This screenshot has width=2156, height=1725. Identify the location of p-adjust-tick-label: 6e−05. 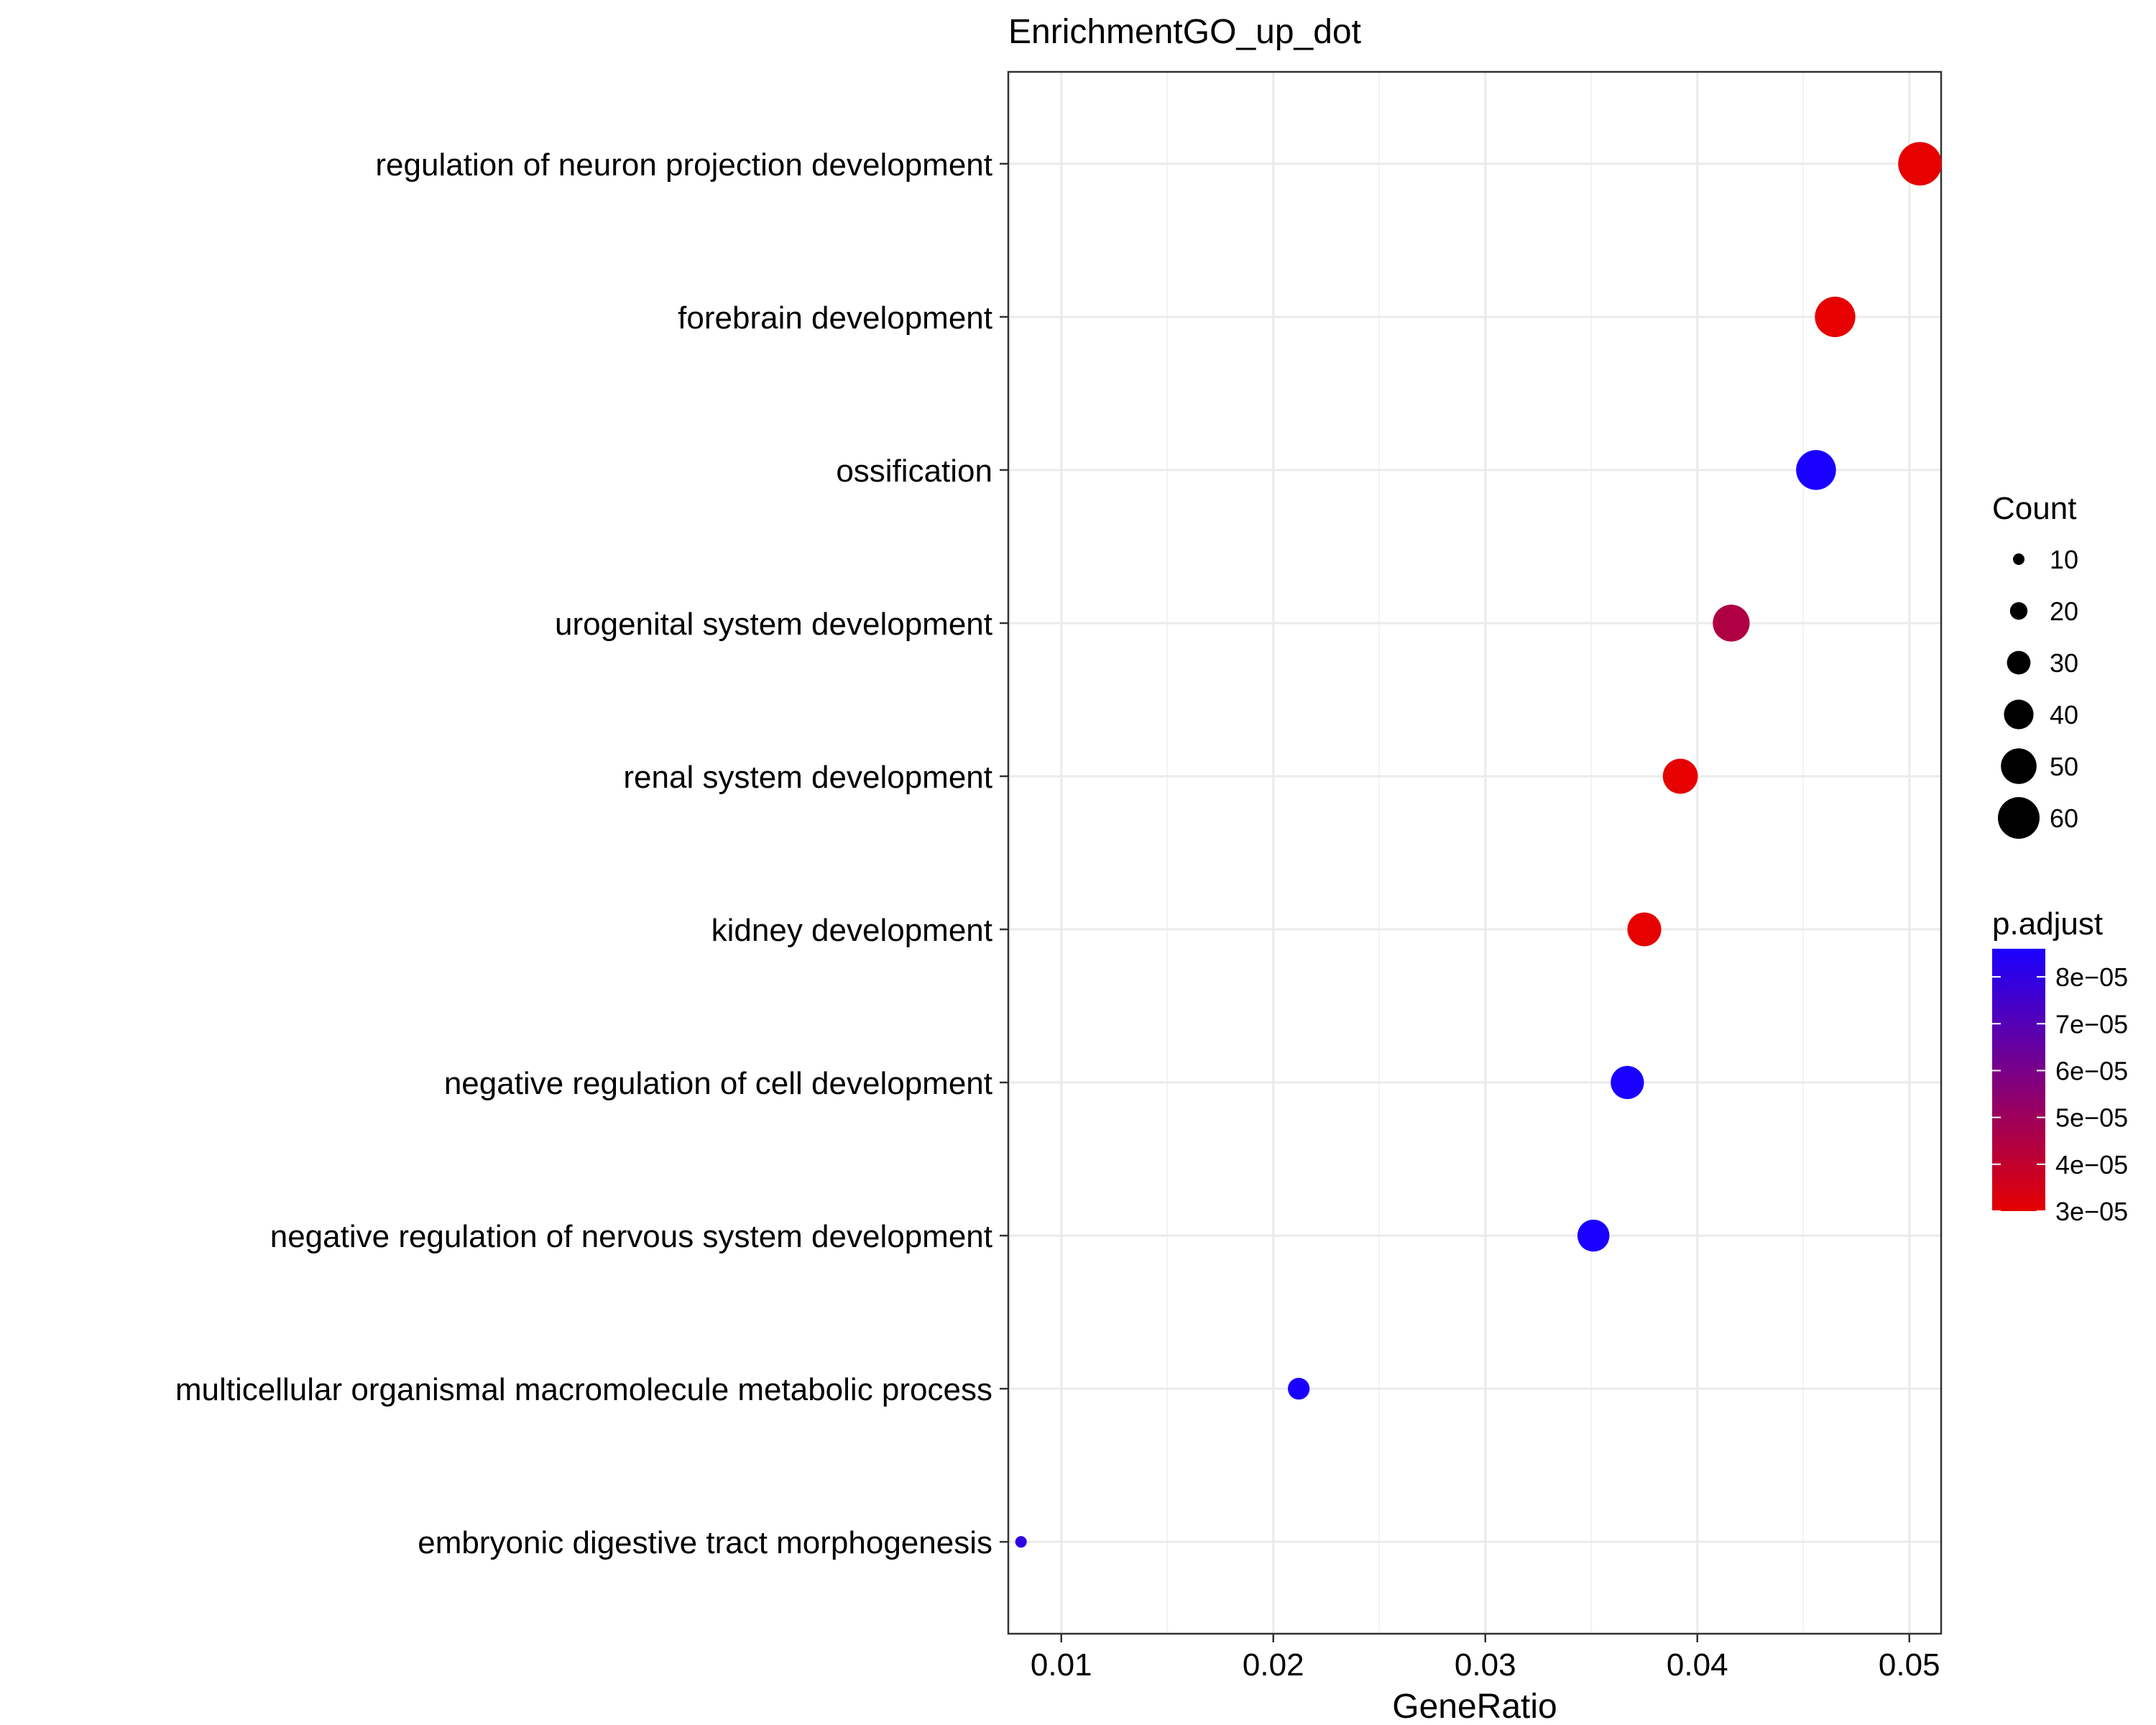
(2091, 1070).